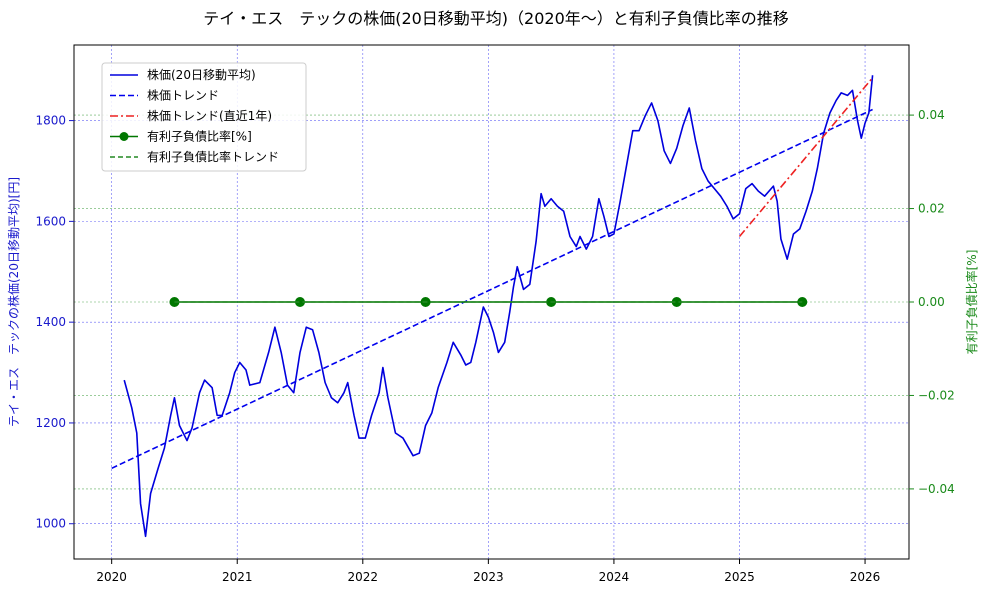  Describe the element at coordinates (209, 115) in the screenshot. I see `legend-label: 株価トレンド(直近1年)` at that location.